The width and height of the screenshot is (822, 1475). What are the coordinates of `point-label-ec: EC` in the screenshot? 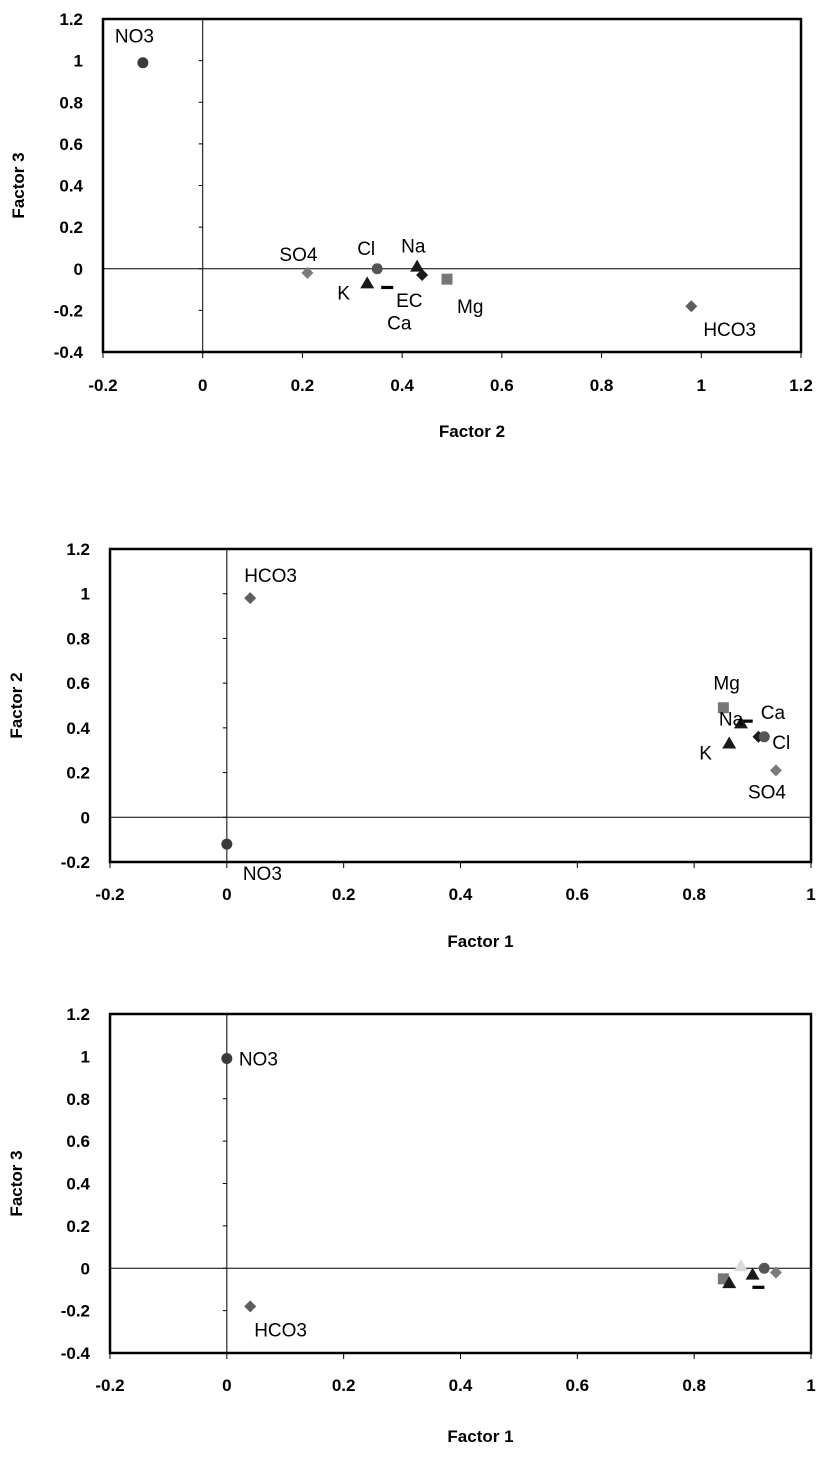 It's located at (409, 301).